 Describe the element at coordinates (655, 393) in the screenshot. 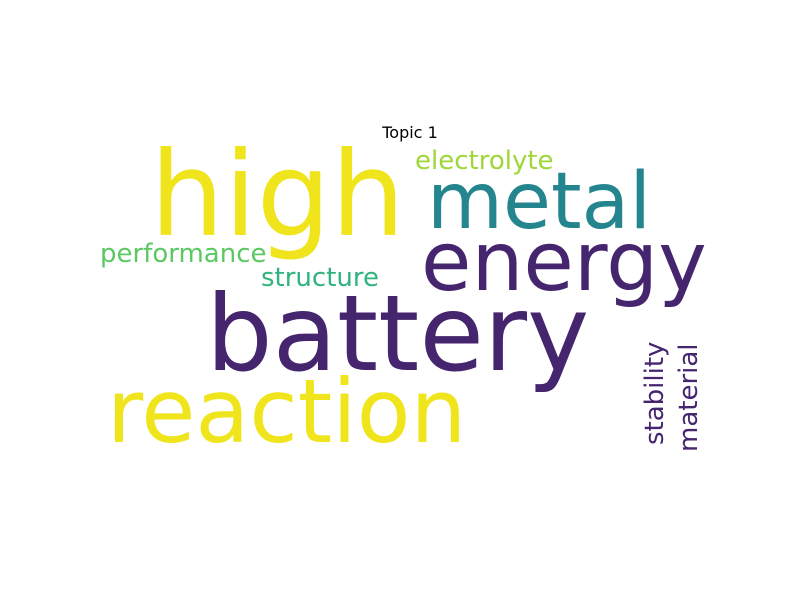

I see `word-stability: stability` at that location.